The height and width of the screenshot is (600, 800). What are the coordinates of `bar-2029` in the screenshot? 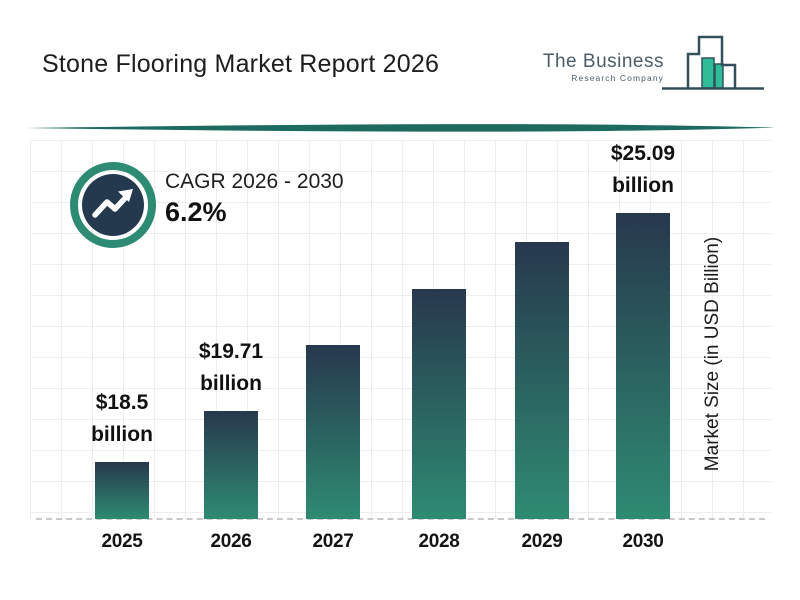 It's located at (542, 380).